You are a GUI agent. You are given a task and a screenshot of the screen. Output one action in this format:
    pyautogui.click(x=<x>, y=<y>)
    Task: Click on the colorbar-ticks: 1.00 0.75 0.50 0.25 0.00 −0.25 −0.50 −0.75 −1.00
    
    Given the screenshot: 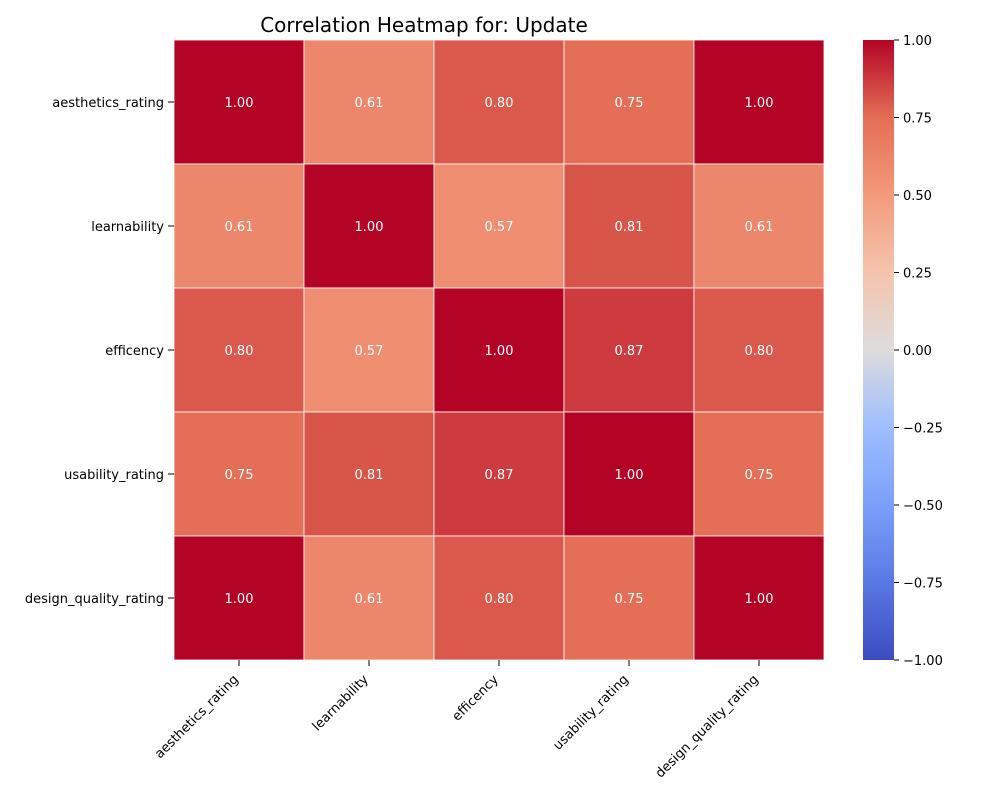 What is the action you would take?
    pyautogui.click(x=918, y=351)
    